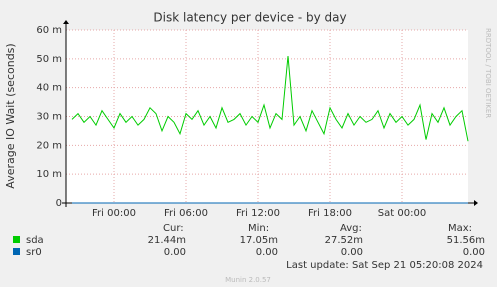  I want to click on y-axis-arrow, so click(66, 22).